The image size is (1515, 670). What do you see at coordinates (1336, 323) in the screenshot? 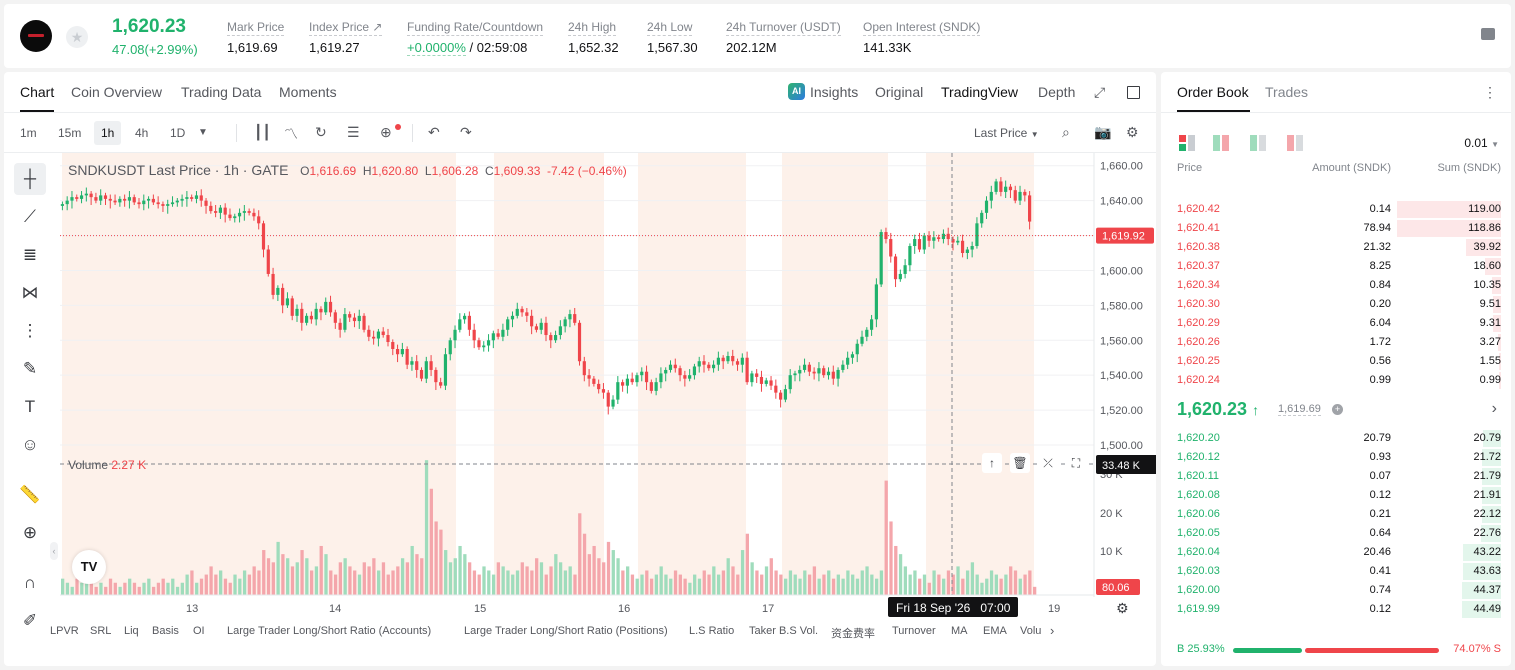
I see `ask-row: 1,620.29 6.04 9.31` at bounding box center [1336, 323].